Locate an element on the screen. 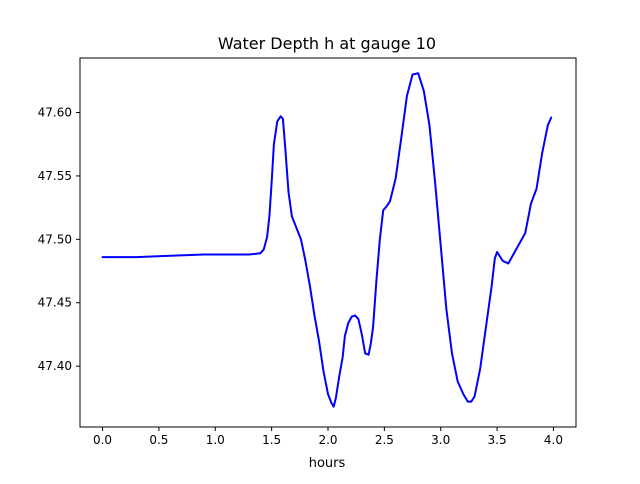  y-tick-label: 47.60 is located at coordinates (55, 113).